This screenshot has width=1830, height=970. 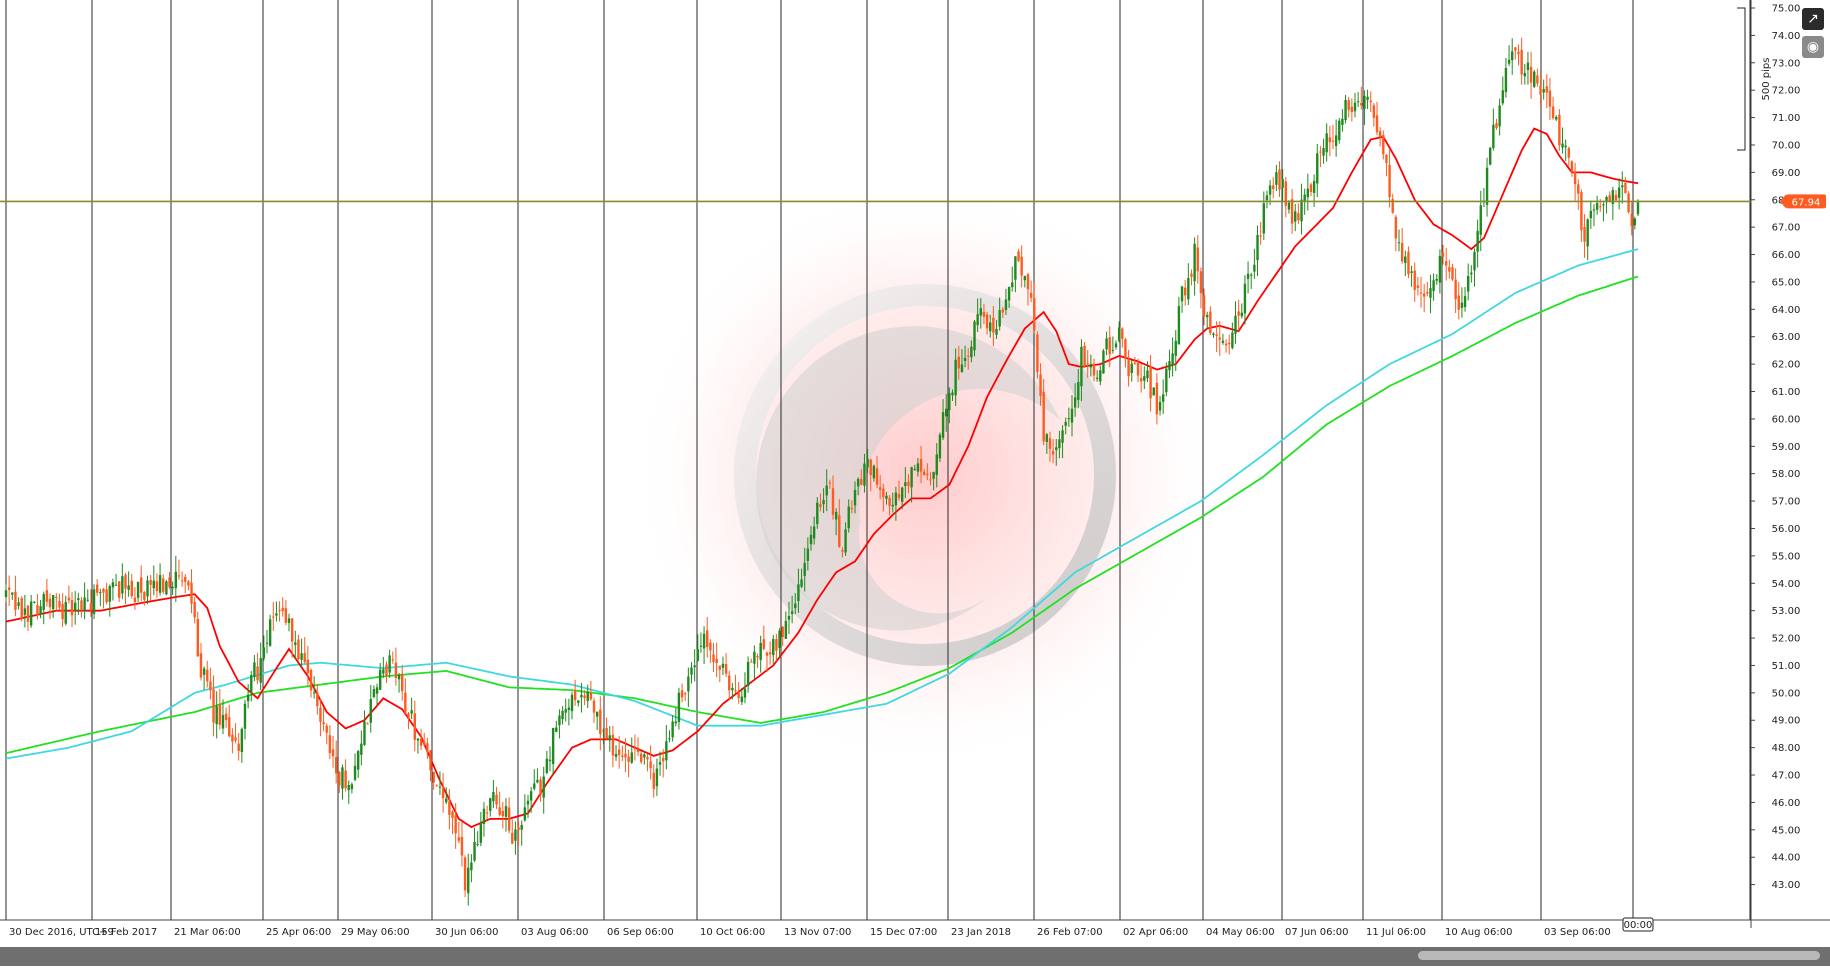 I want to click on time-scrollbar-thumb, so click(x=1619, y=955).